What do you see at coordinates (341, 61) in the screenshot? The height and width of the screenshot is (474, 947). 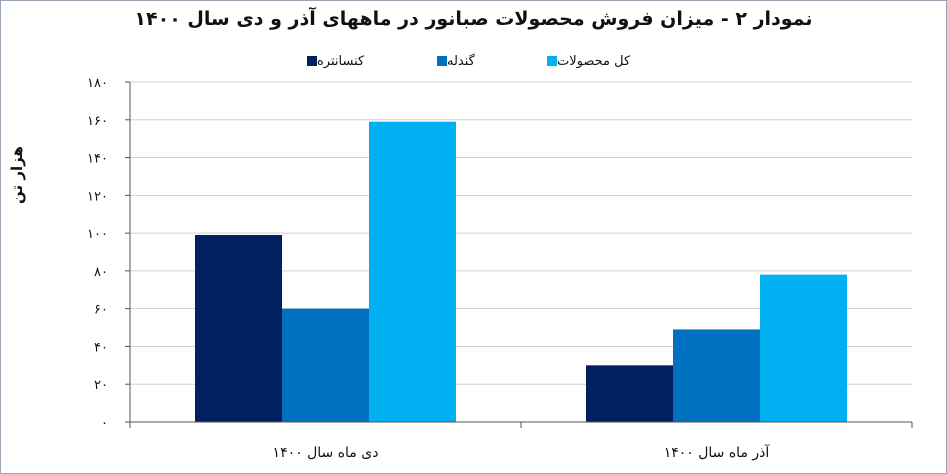 I see `legend-label-concentrate: کنسانتره` at bounding box center [341, 61].